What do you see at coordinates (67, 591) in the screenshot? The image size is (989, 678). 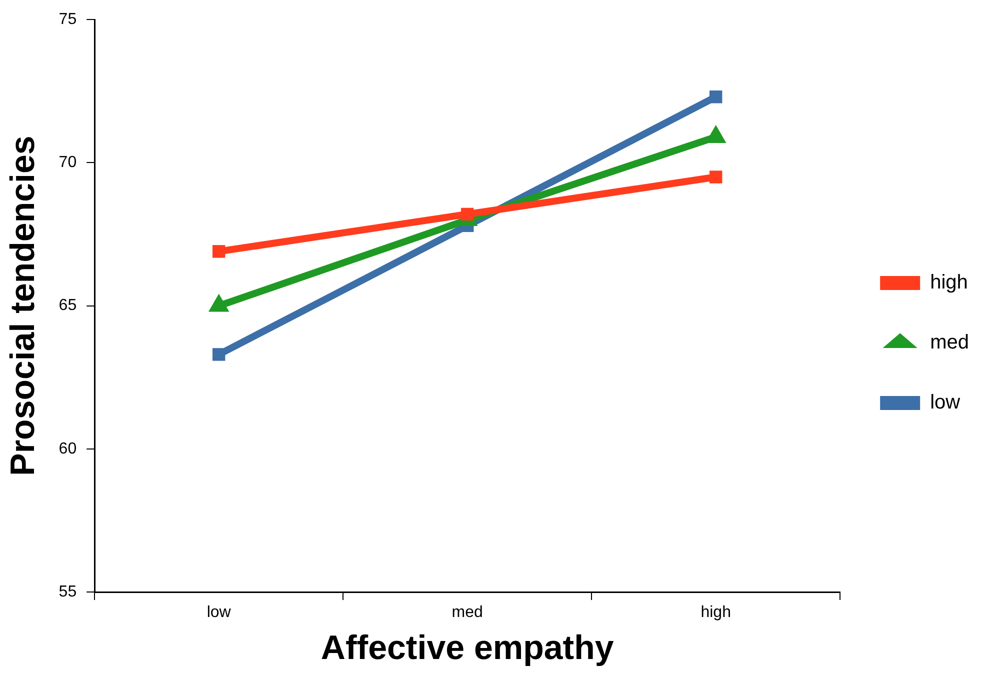 I see `y-tick-label: 55` at bounding box center [67, 591].